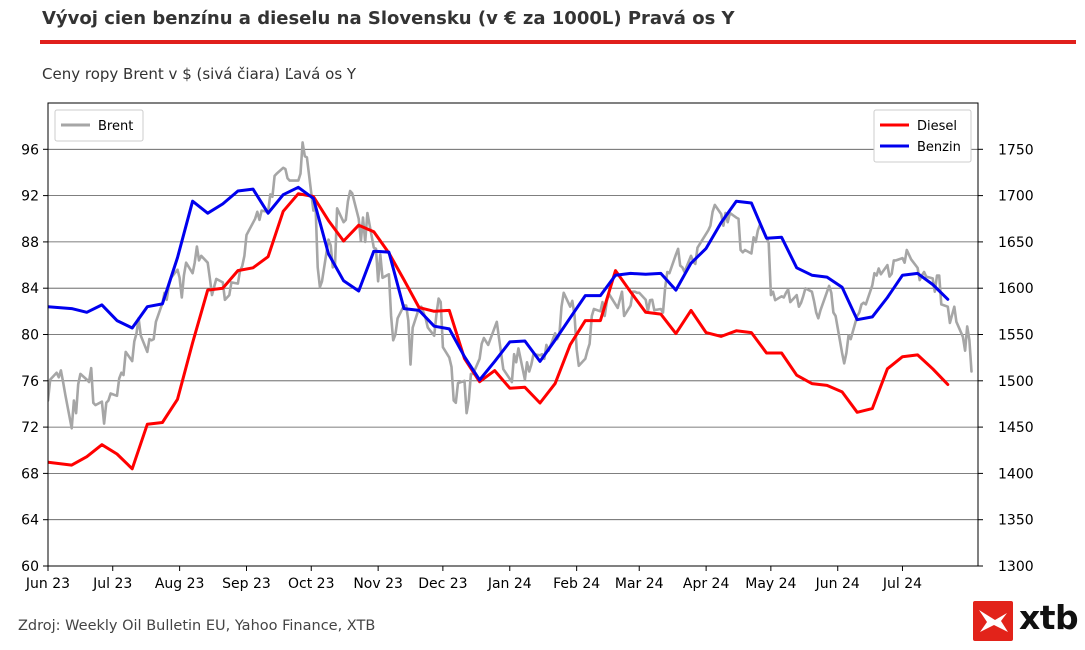 The height and width of the screenshot is (650, 1085). What do you see at coordinates (246, 584) in the screenshot?
I see `x-tick-label: Sep 23` at bounding box center [246, 584].